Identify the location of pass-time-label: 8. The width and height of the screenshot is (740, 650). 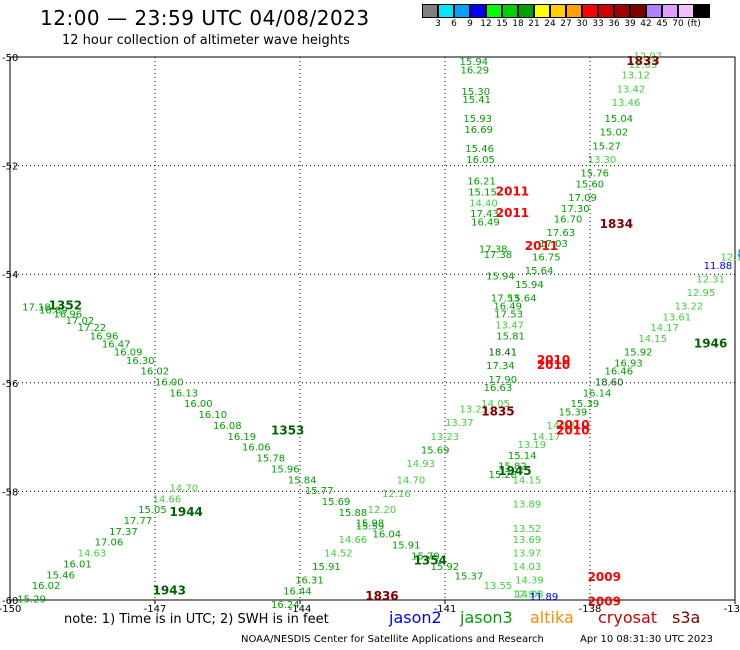
(738, 254).